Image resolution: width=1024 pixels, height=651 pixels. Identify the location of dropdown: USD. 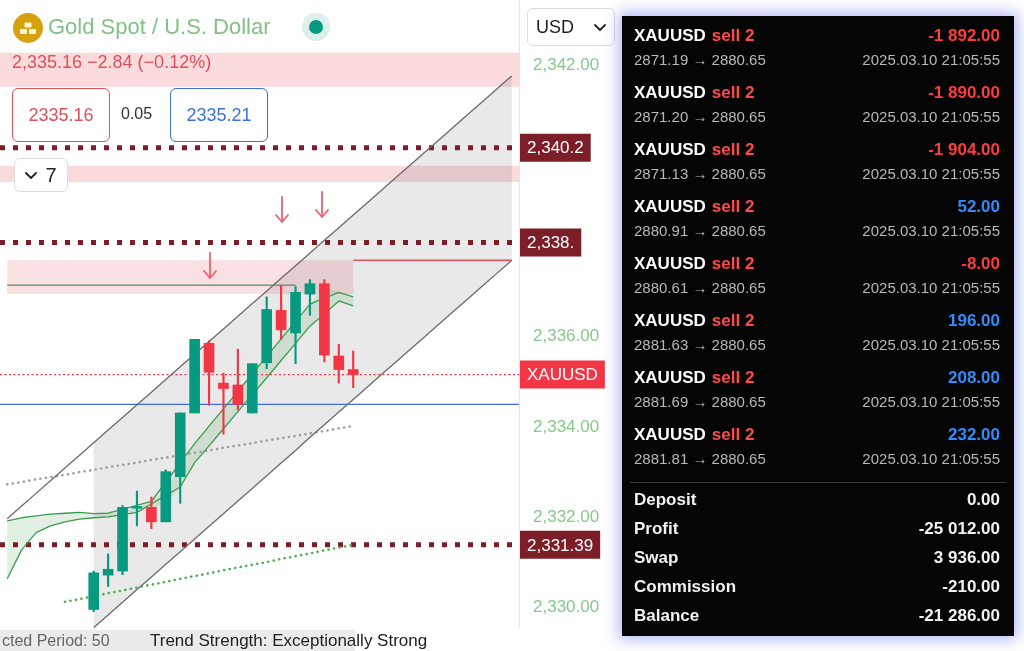
(571, 27).